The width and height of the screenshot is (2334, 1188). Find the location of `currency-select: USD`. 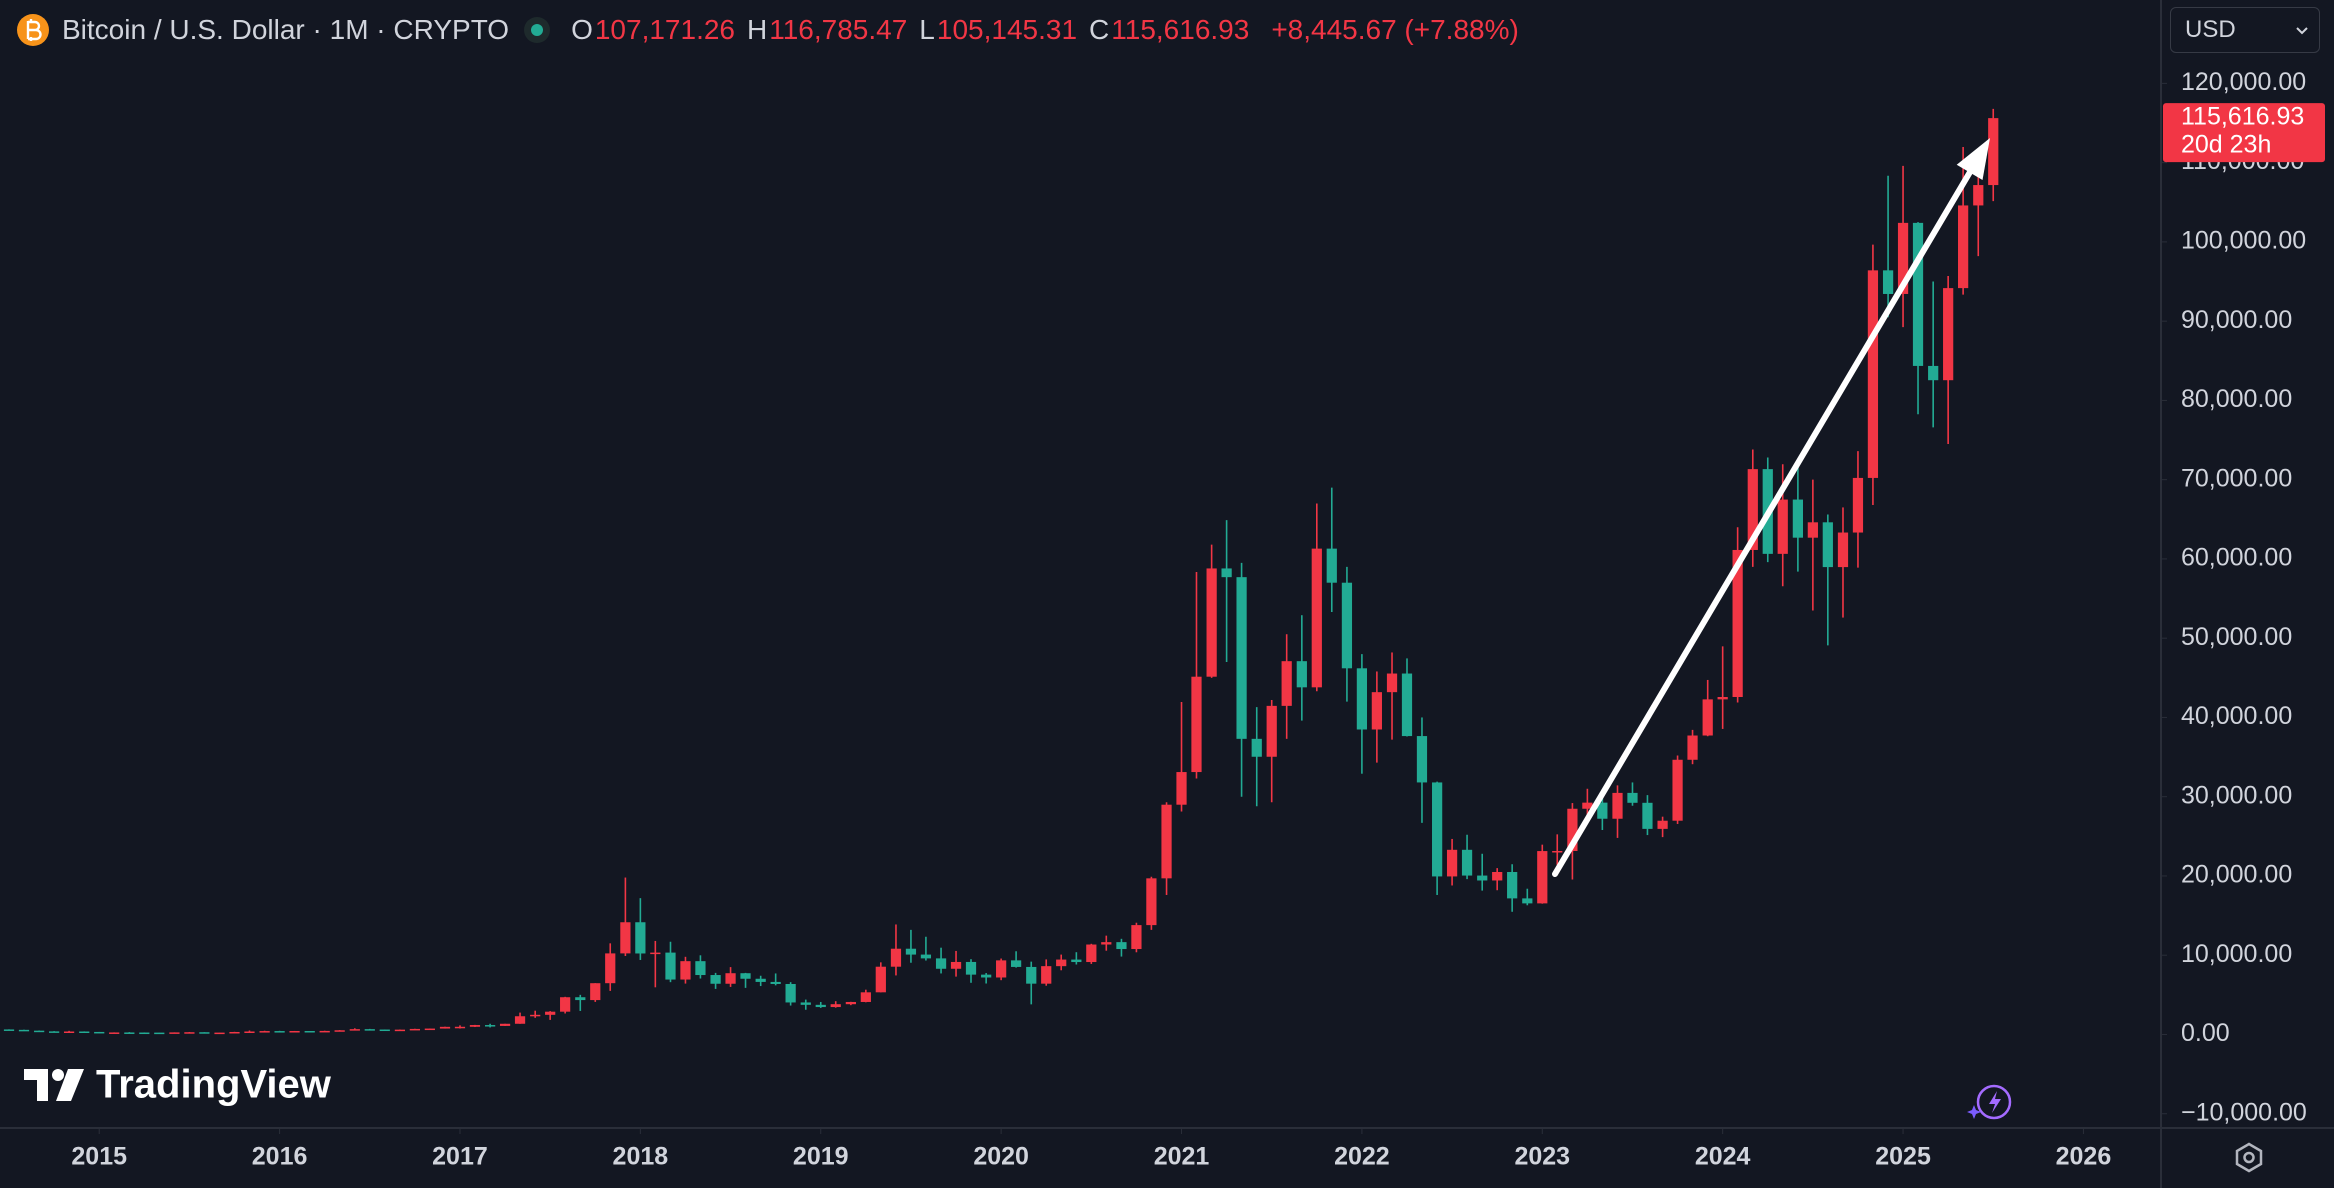

currency-select: USD is located at coordinates (2245, 30).